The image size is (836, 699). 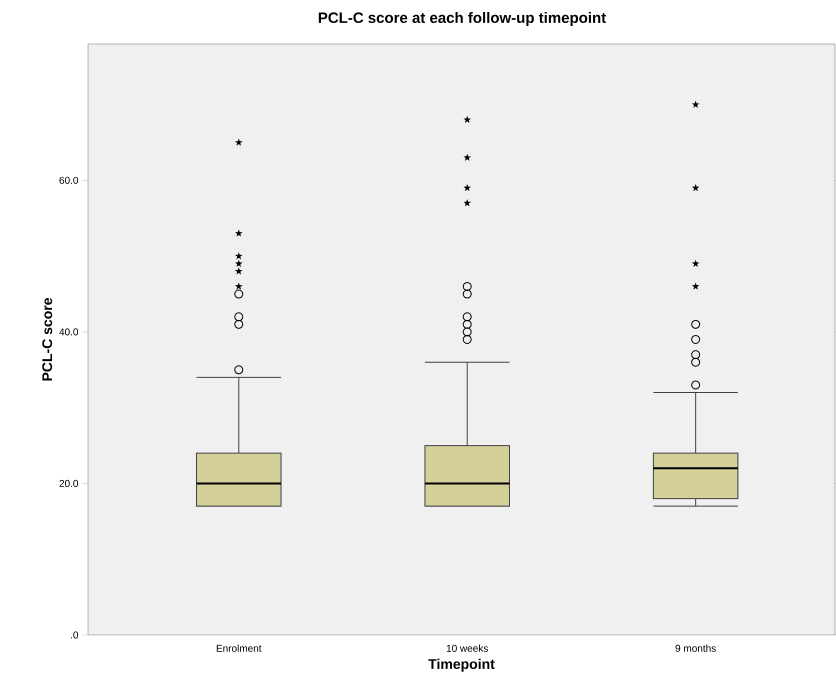 What do you see at coordinates (69, 180) in the screenshot?
I see `y-tick-label: 60.0` at bounding box center [69, 180].